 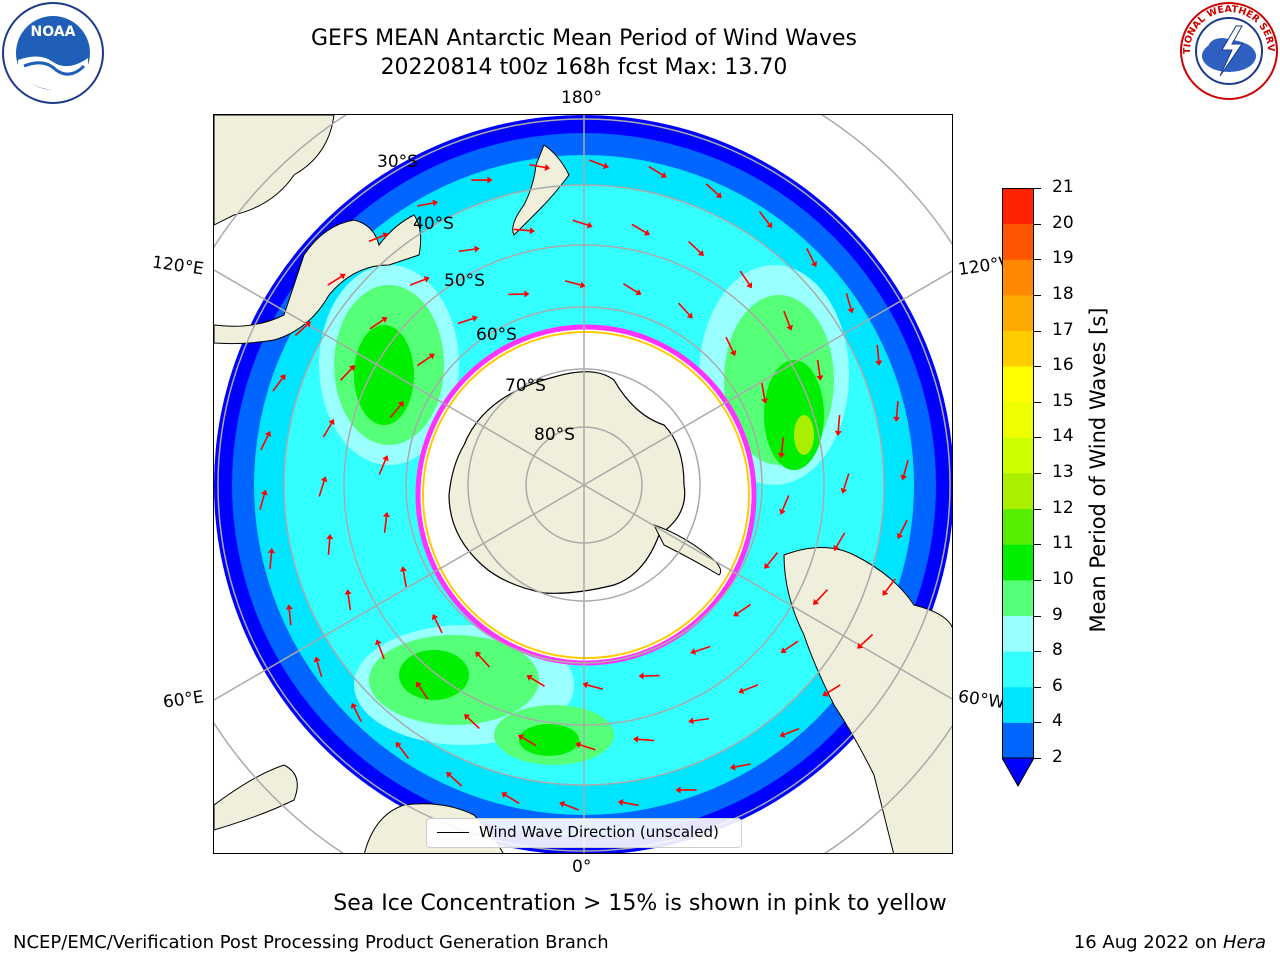 I want to click on lat-label-30s: 30°S, so click(x=397, y=162).